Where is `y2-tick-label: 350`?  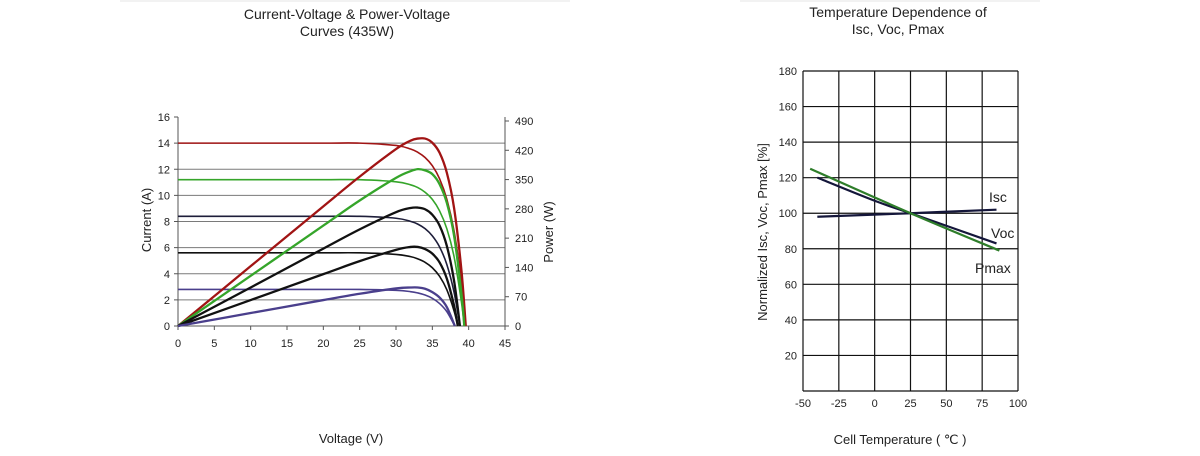 y2-tick-label: 350 is located at coordinates (524, 181).